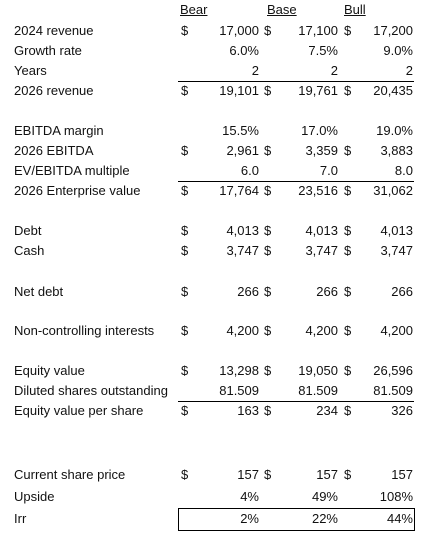  Describe the element at coordinates (398, 50) in the screenshot. I see `cell-value: 9.0%` at that location.